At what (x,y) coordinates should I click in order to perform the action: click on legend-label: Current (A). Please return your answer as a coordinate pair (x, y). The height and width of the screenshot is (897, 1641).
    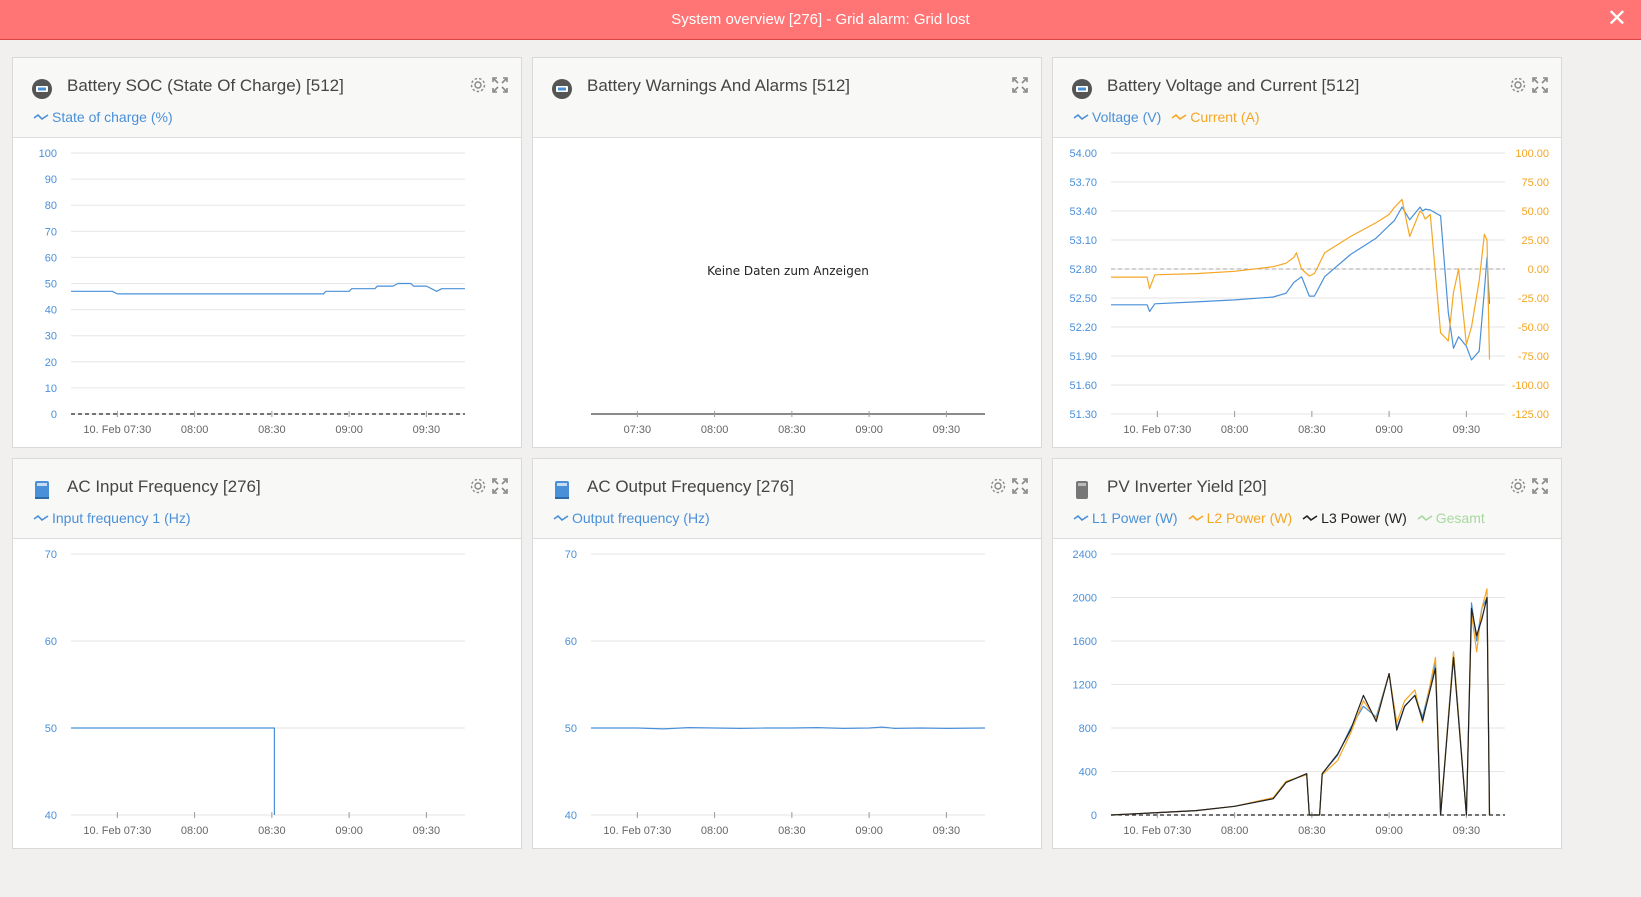
    Looking at the image, I should click on (1225, 117).